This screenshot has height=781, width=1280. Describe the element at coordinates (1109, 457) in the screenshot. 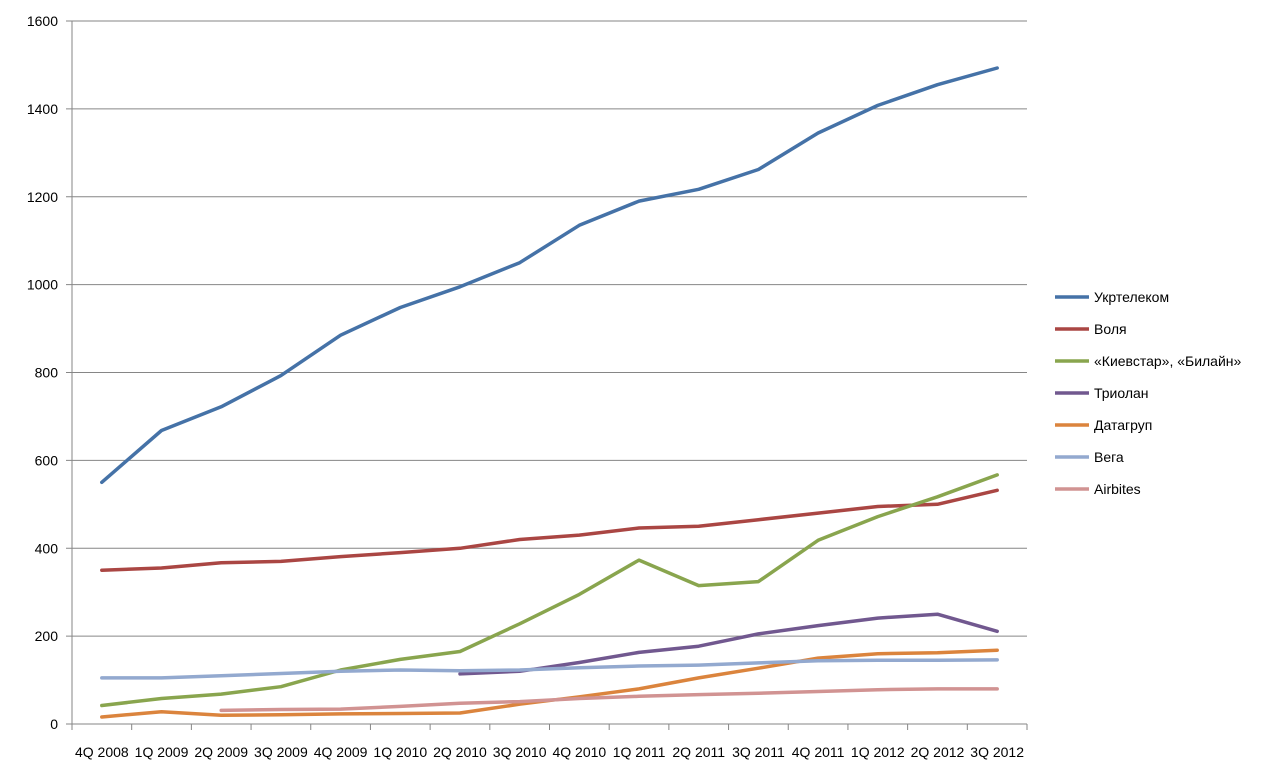

I see `legend-label: Вега` at that location.